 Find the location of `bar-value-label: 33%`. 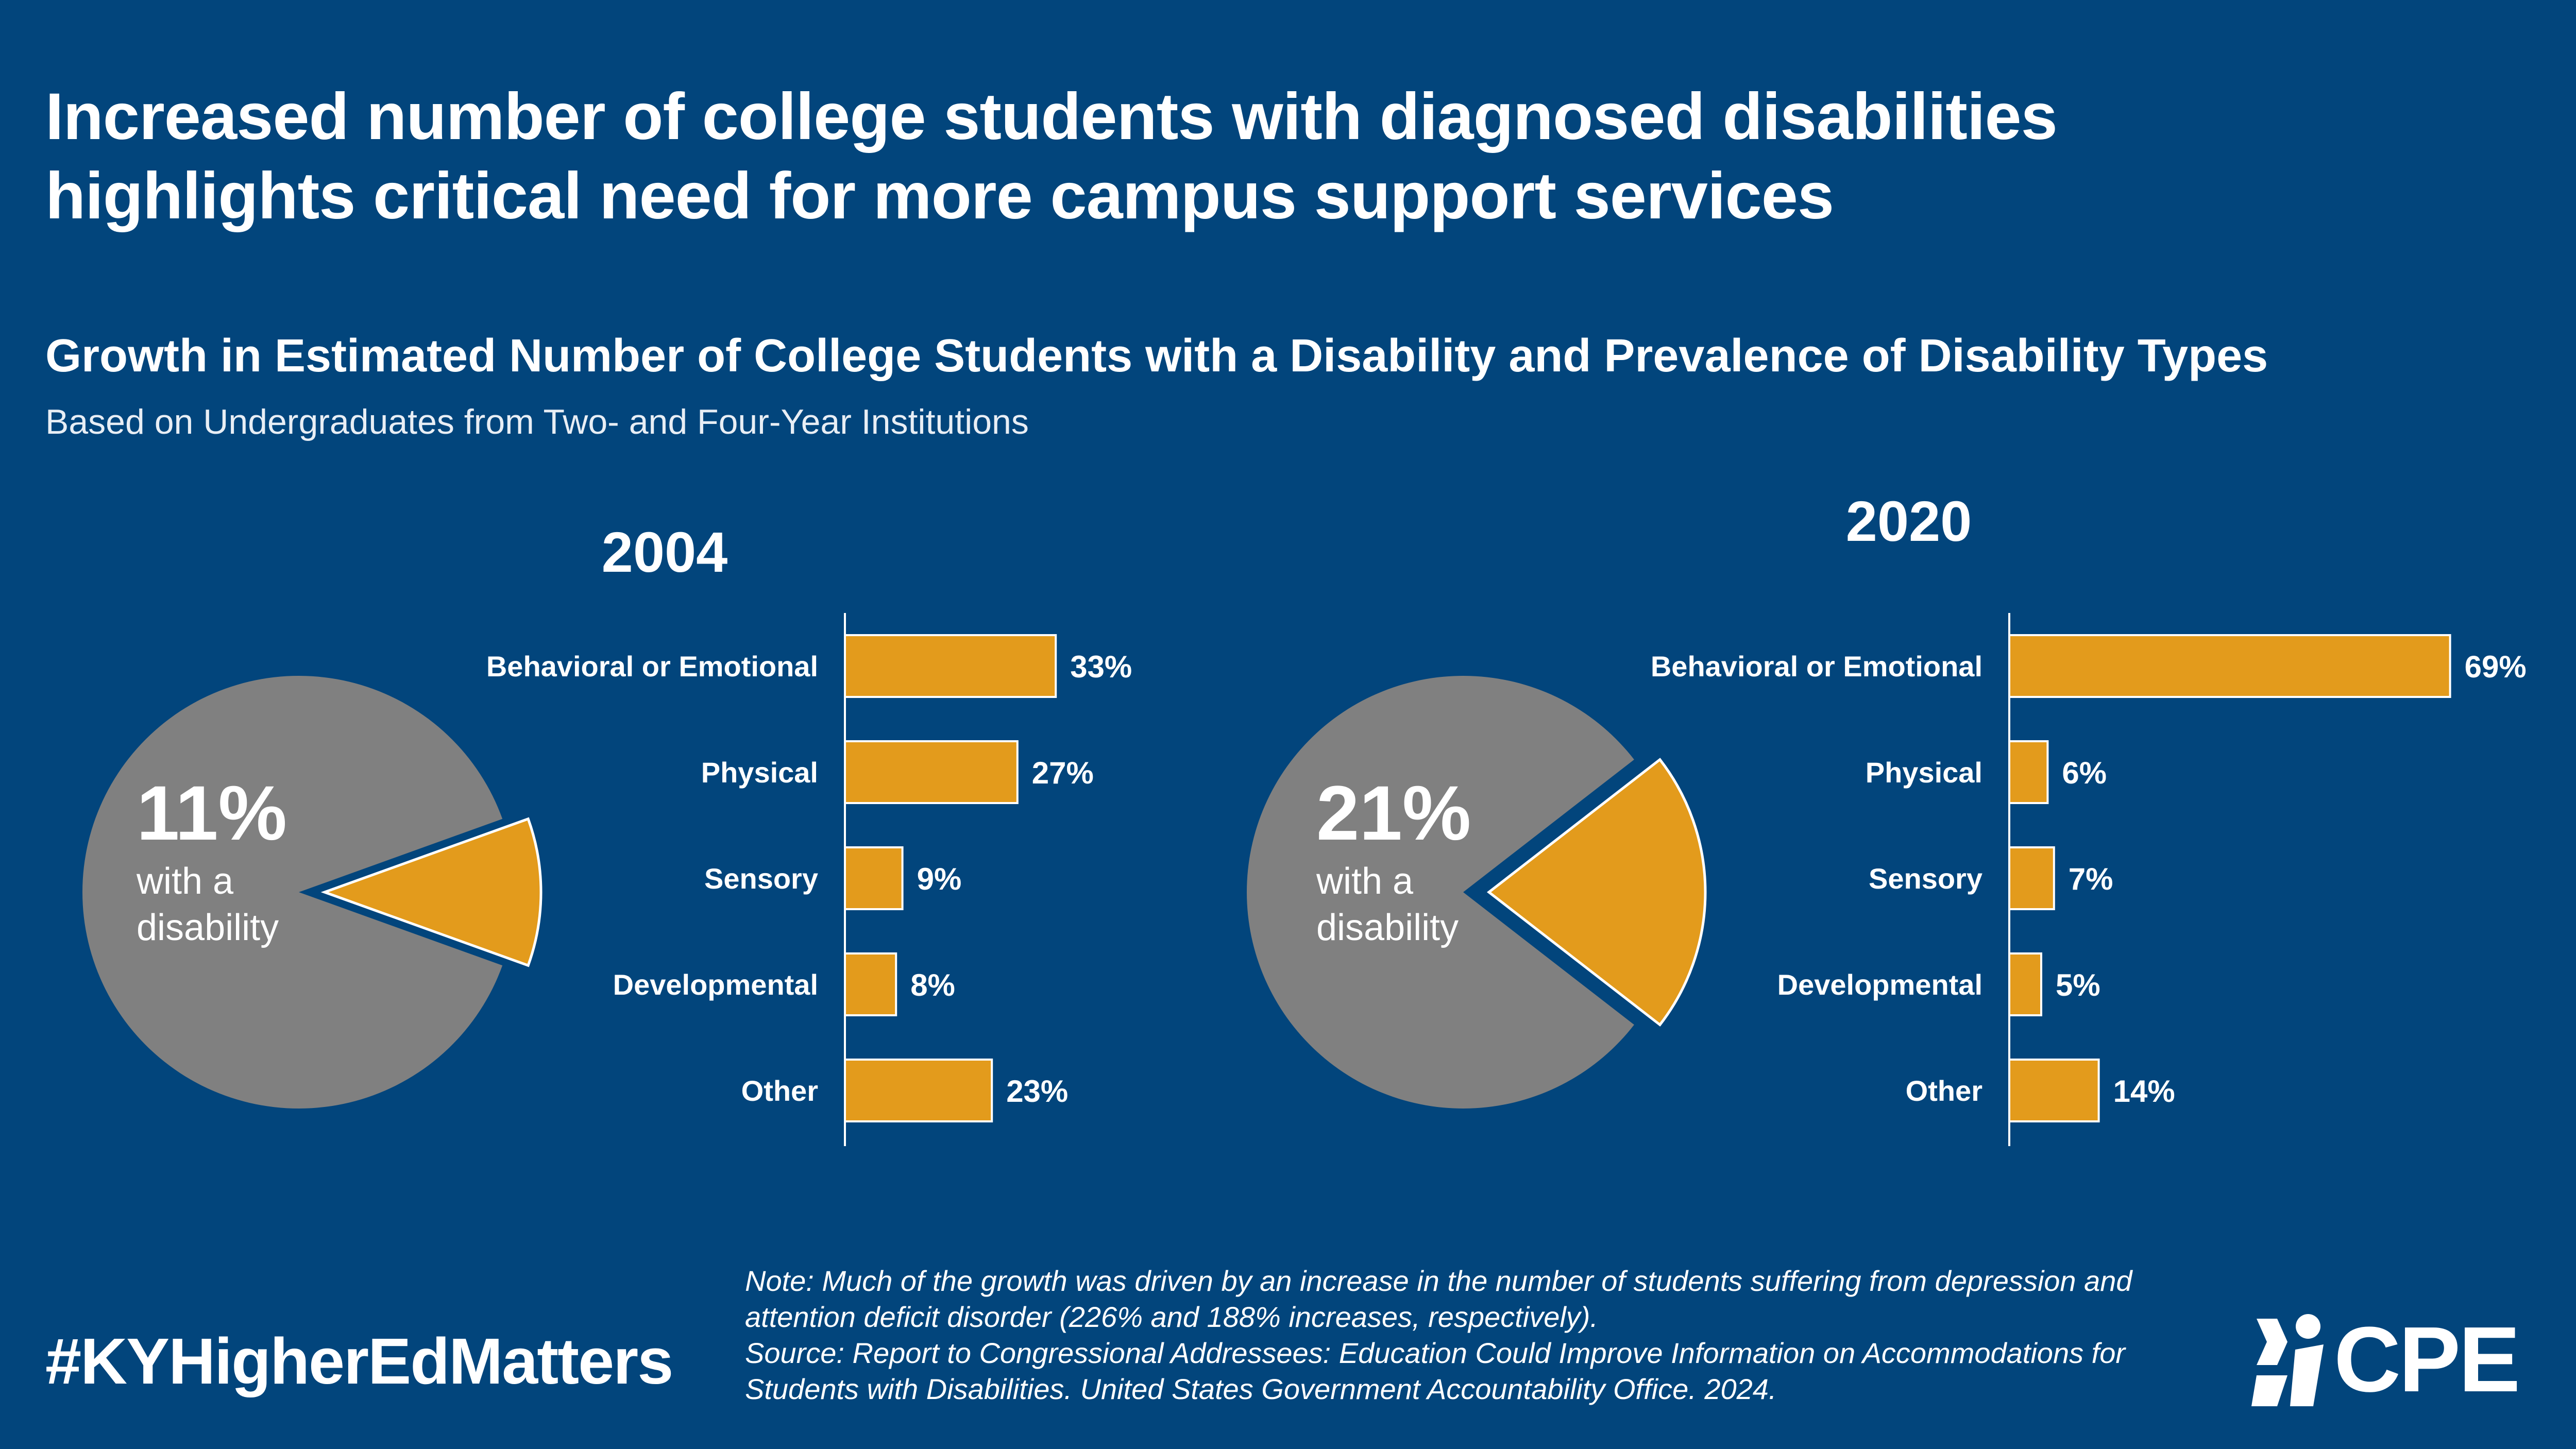

bar-value-label: 33% is located at coordinates (1101, 667).